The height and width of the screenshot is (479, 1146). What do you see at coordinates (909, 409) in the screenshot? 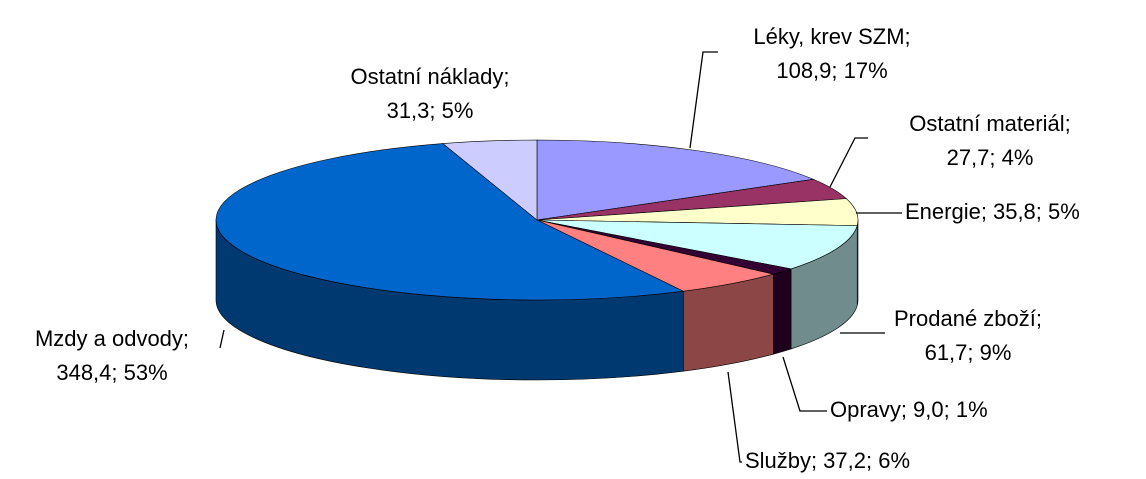
I see `data-label: Opravy; 9,0; 1%` at bounding box center [909, 409].